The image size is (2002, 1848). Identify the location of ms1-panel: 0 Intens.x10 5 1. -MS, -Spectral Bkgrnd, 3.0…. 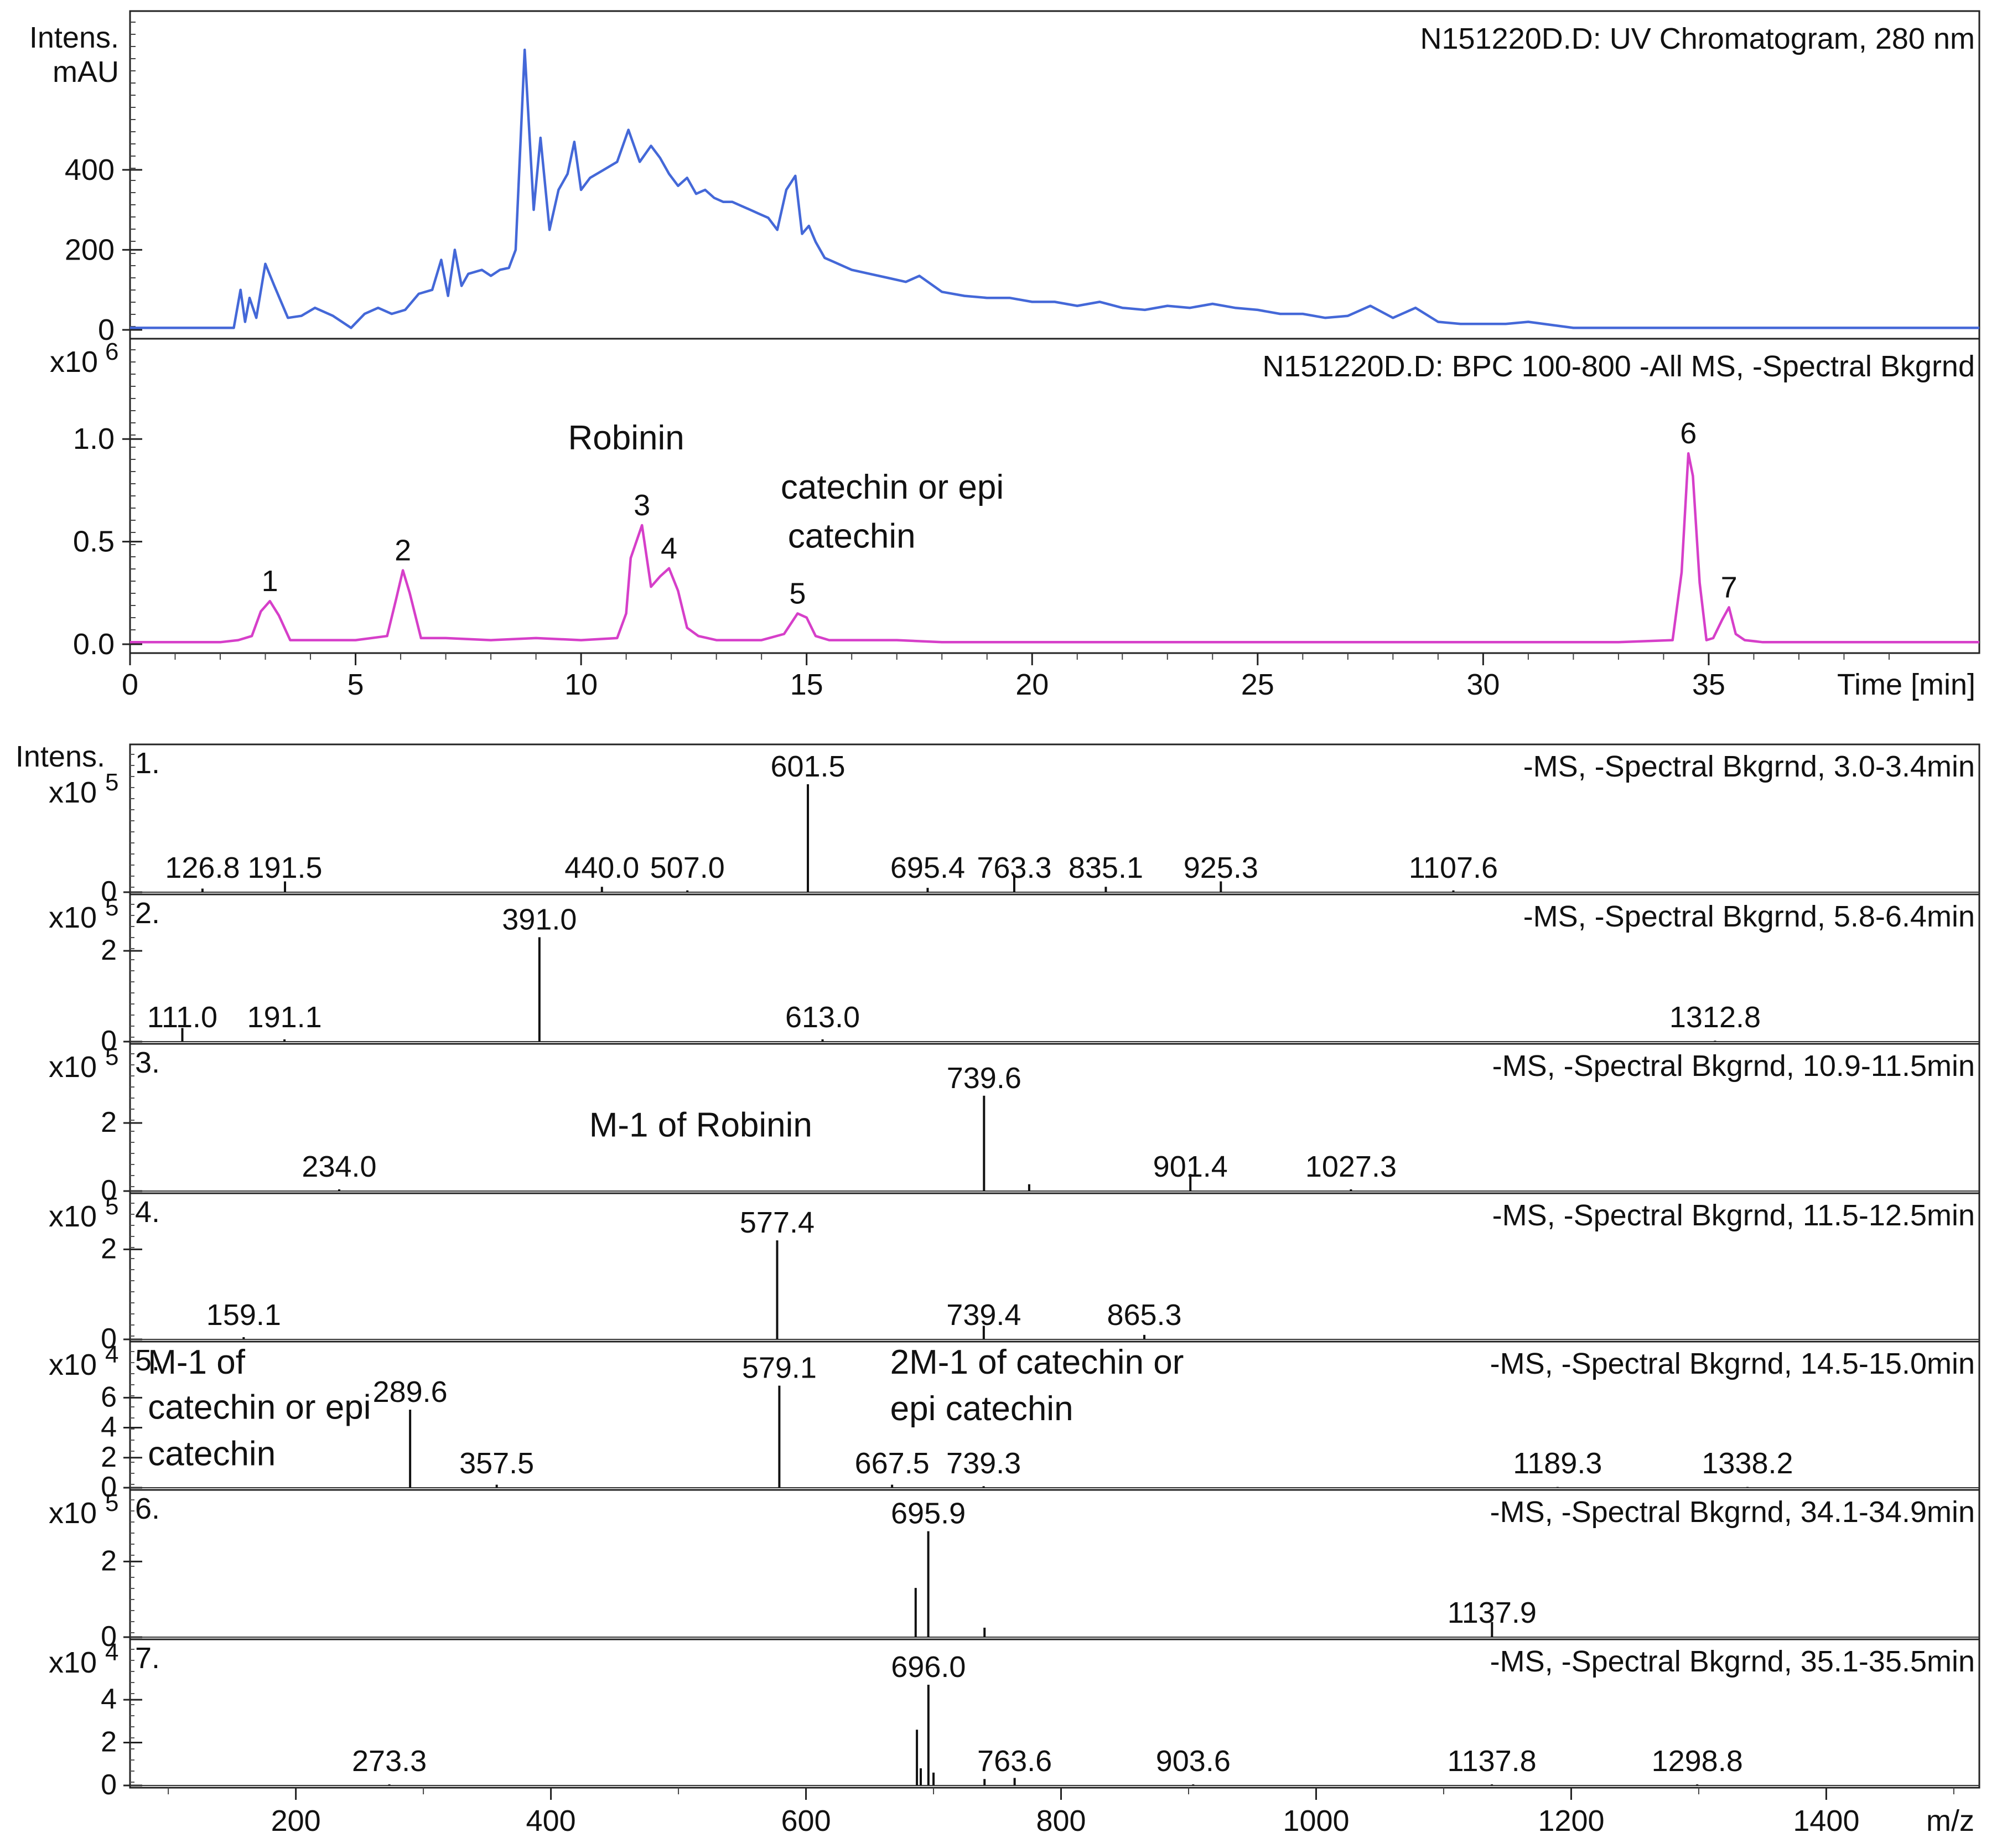
(998, 824).